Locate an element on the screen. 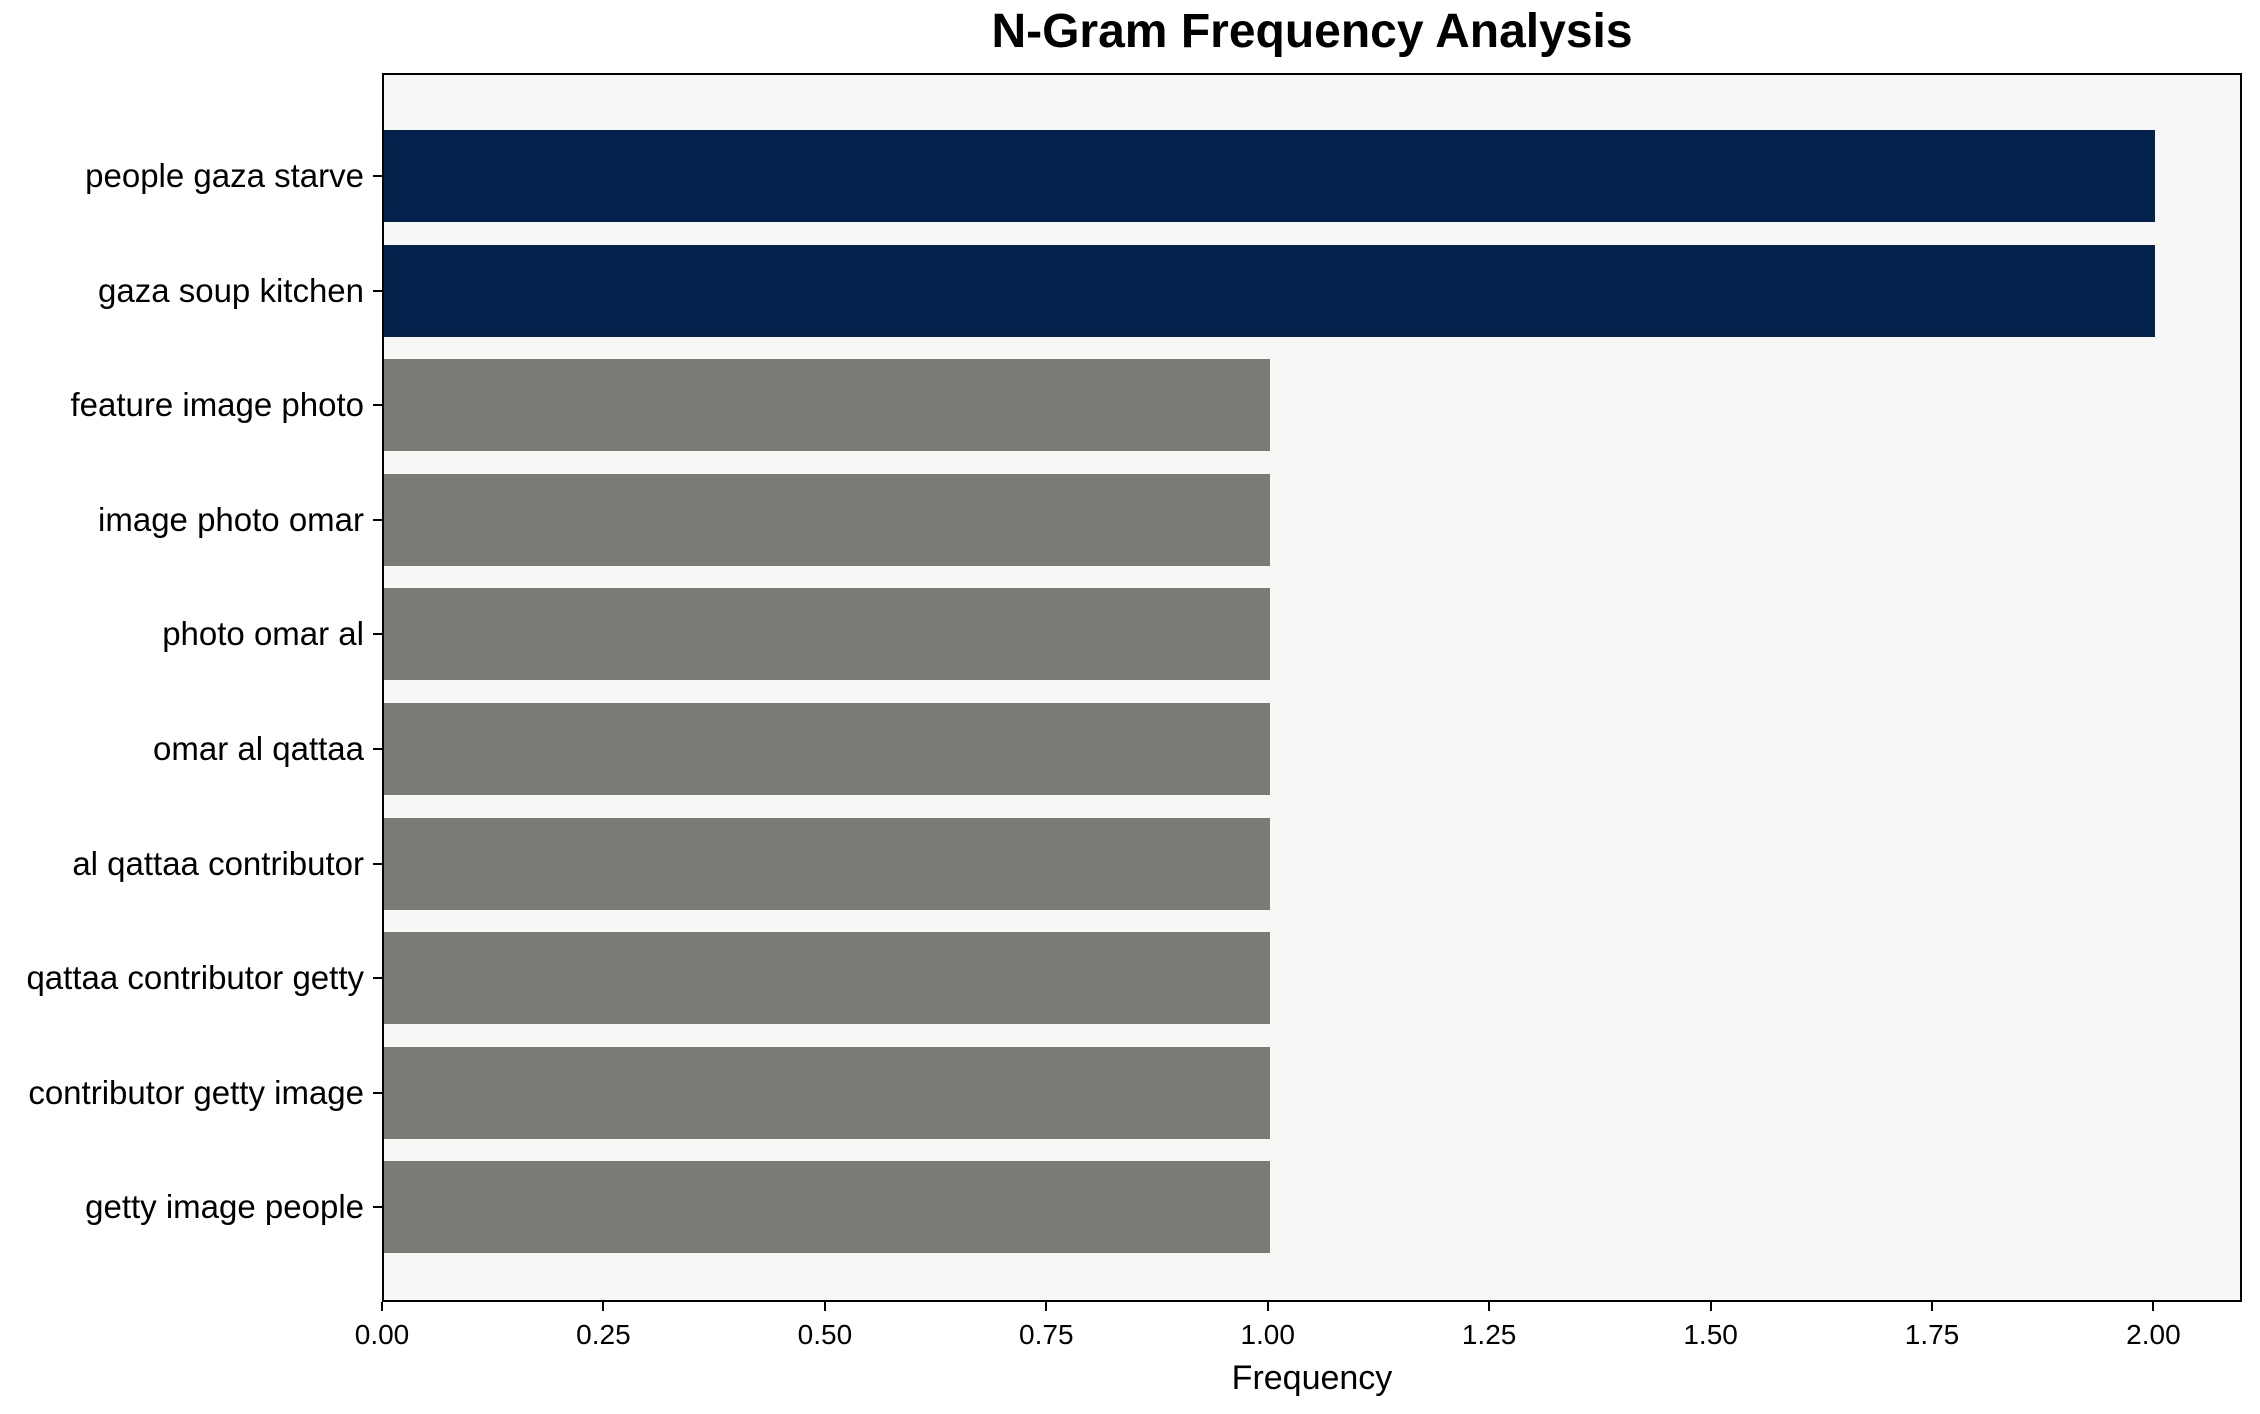 This screenshot has width=2260, height=1414. x-tick-label: 0.25 is located at coordinates (603, 1334).